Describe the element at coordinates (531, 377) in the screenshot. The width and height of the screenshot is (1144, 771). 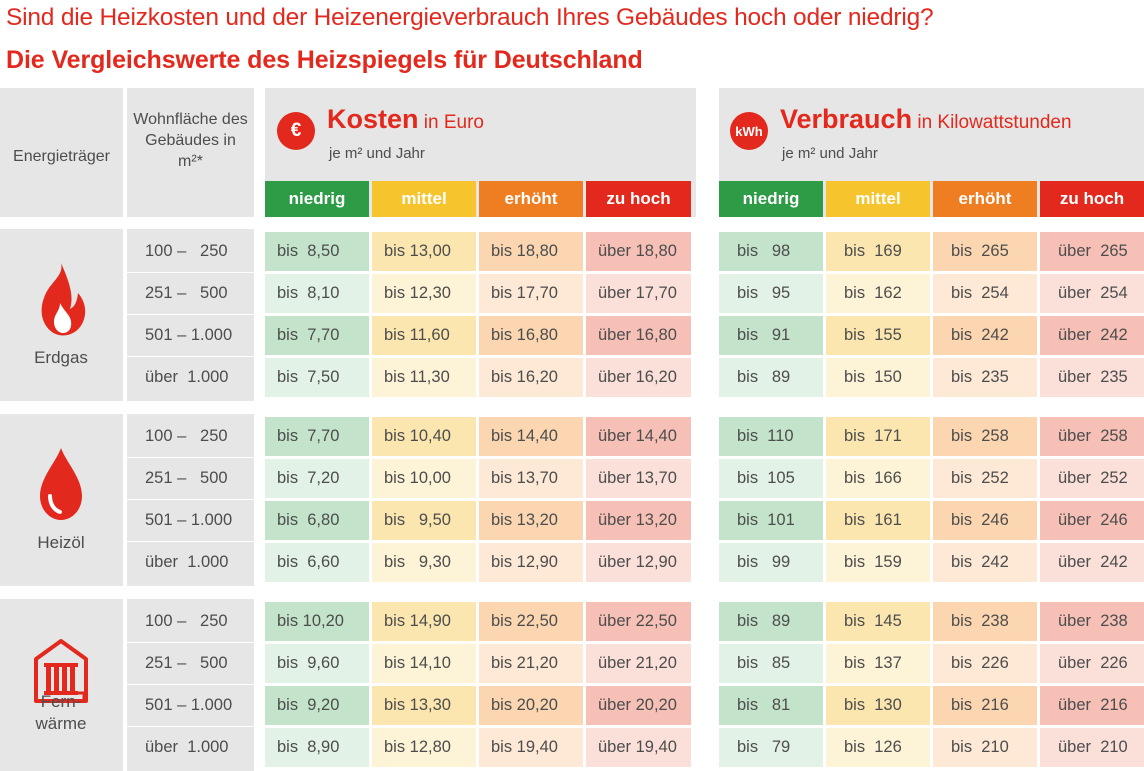
I see `cost-cell: bis 16,20` at that location.